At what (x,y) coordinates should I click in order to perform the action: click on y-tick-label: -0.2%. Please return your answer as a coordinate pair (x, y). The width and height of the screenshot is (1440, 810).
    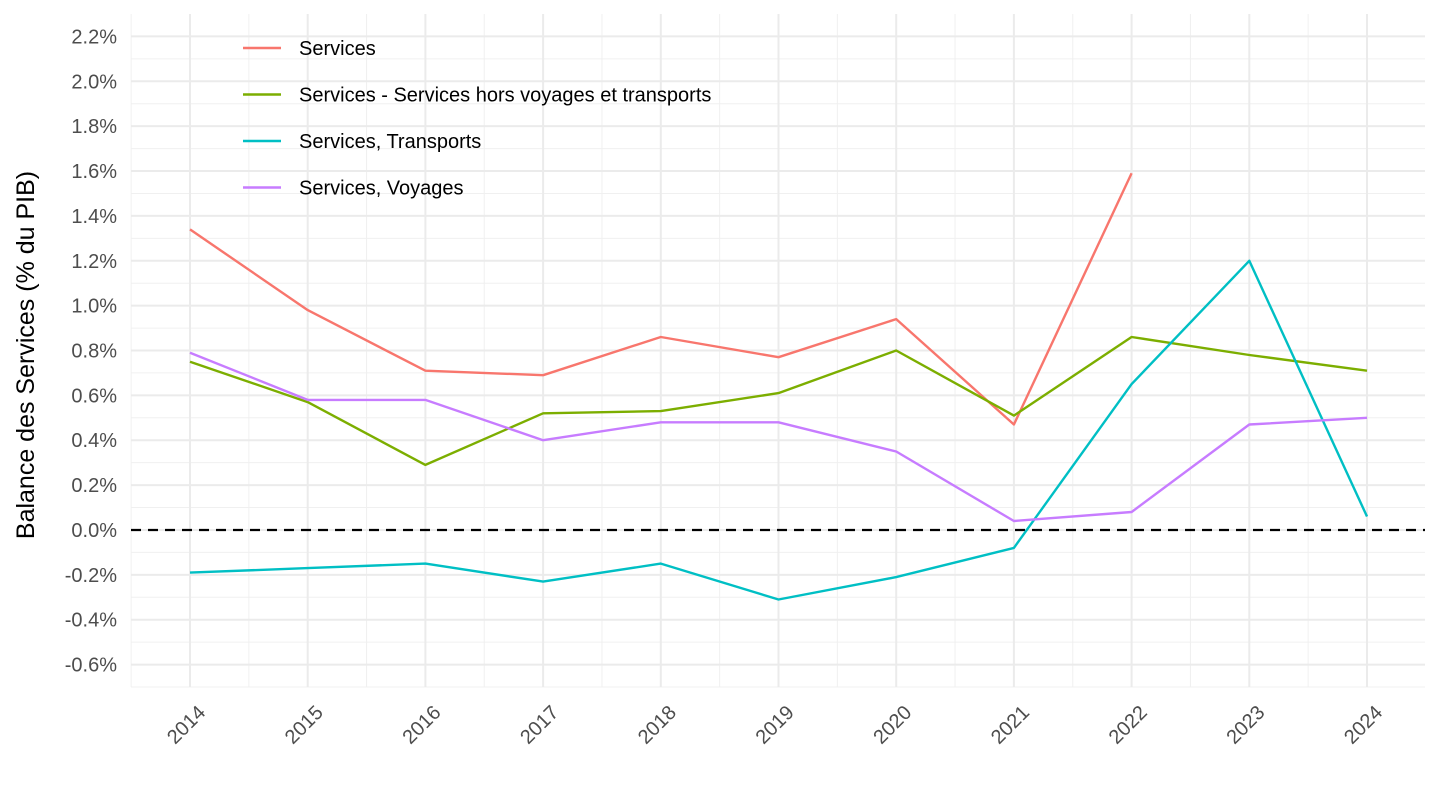
    Looking at the image, I should click on (91, 576).